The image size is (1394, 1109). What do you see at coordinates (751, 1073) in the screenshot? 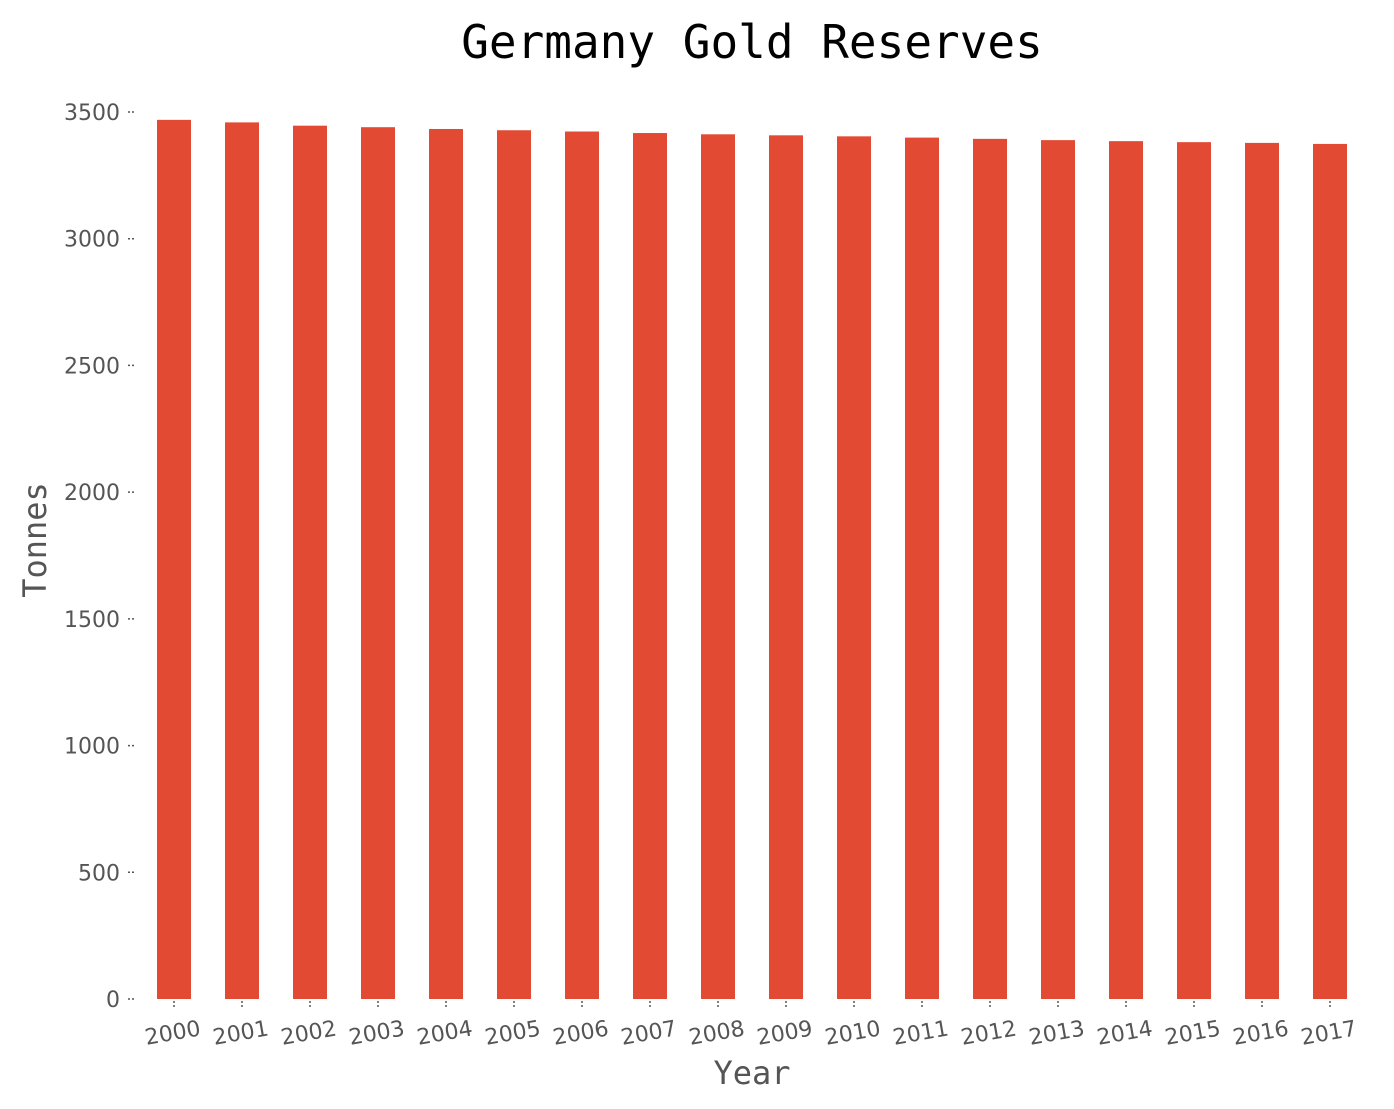
I see `x-axis-label: Year` at bounding box center [751, 1073].